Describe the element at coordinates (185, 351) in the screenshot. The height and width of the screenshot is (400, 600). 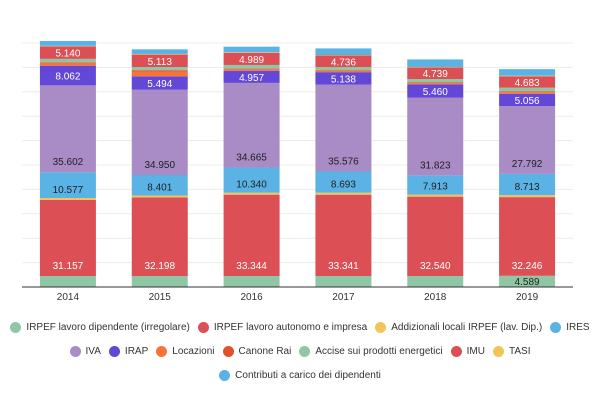
I see `legend-item: Locazioni` at that location.